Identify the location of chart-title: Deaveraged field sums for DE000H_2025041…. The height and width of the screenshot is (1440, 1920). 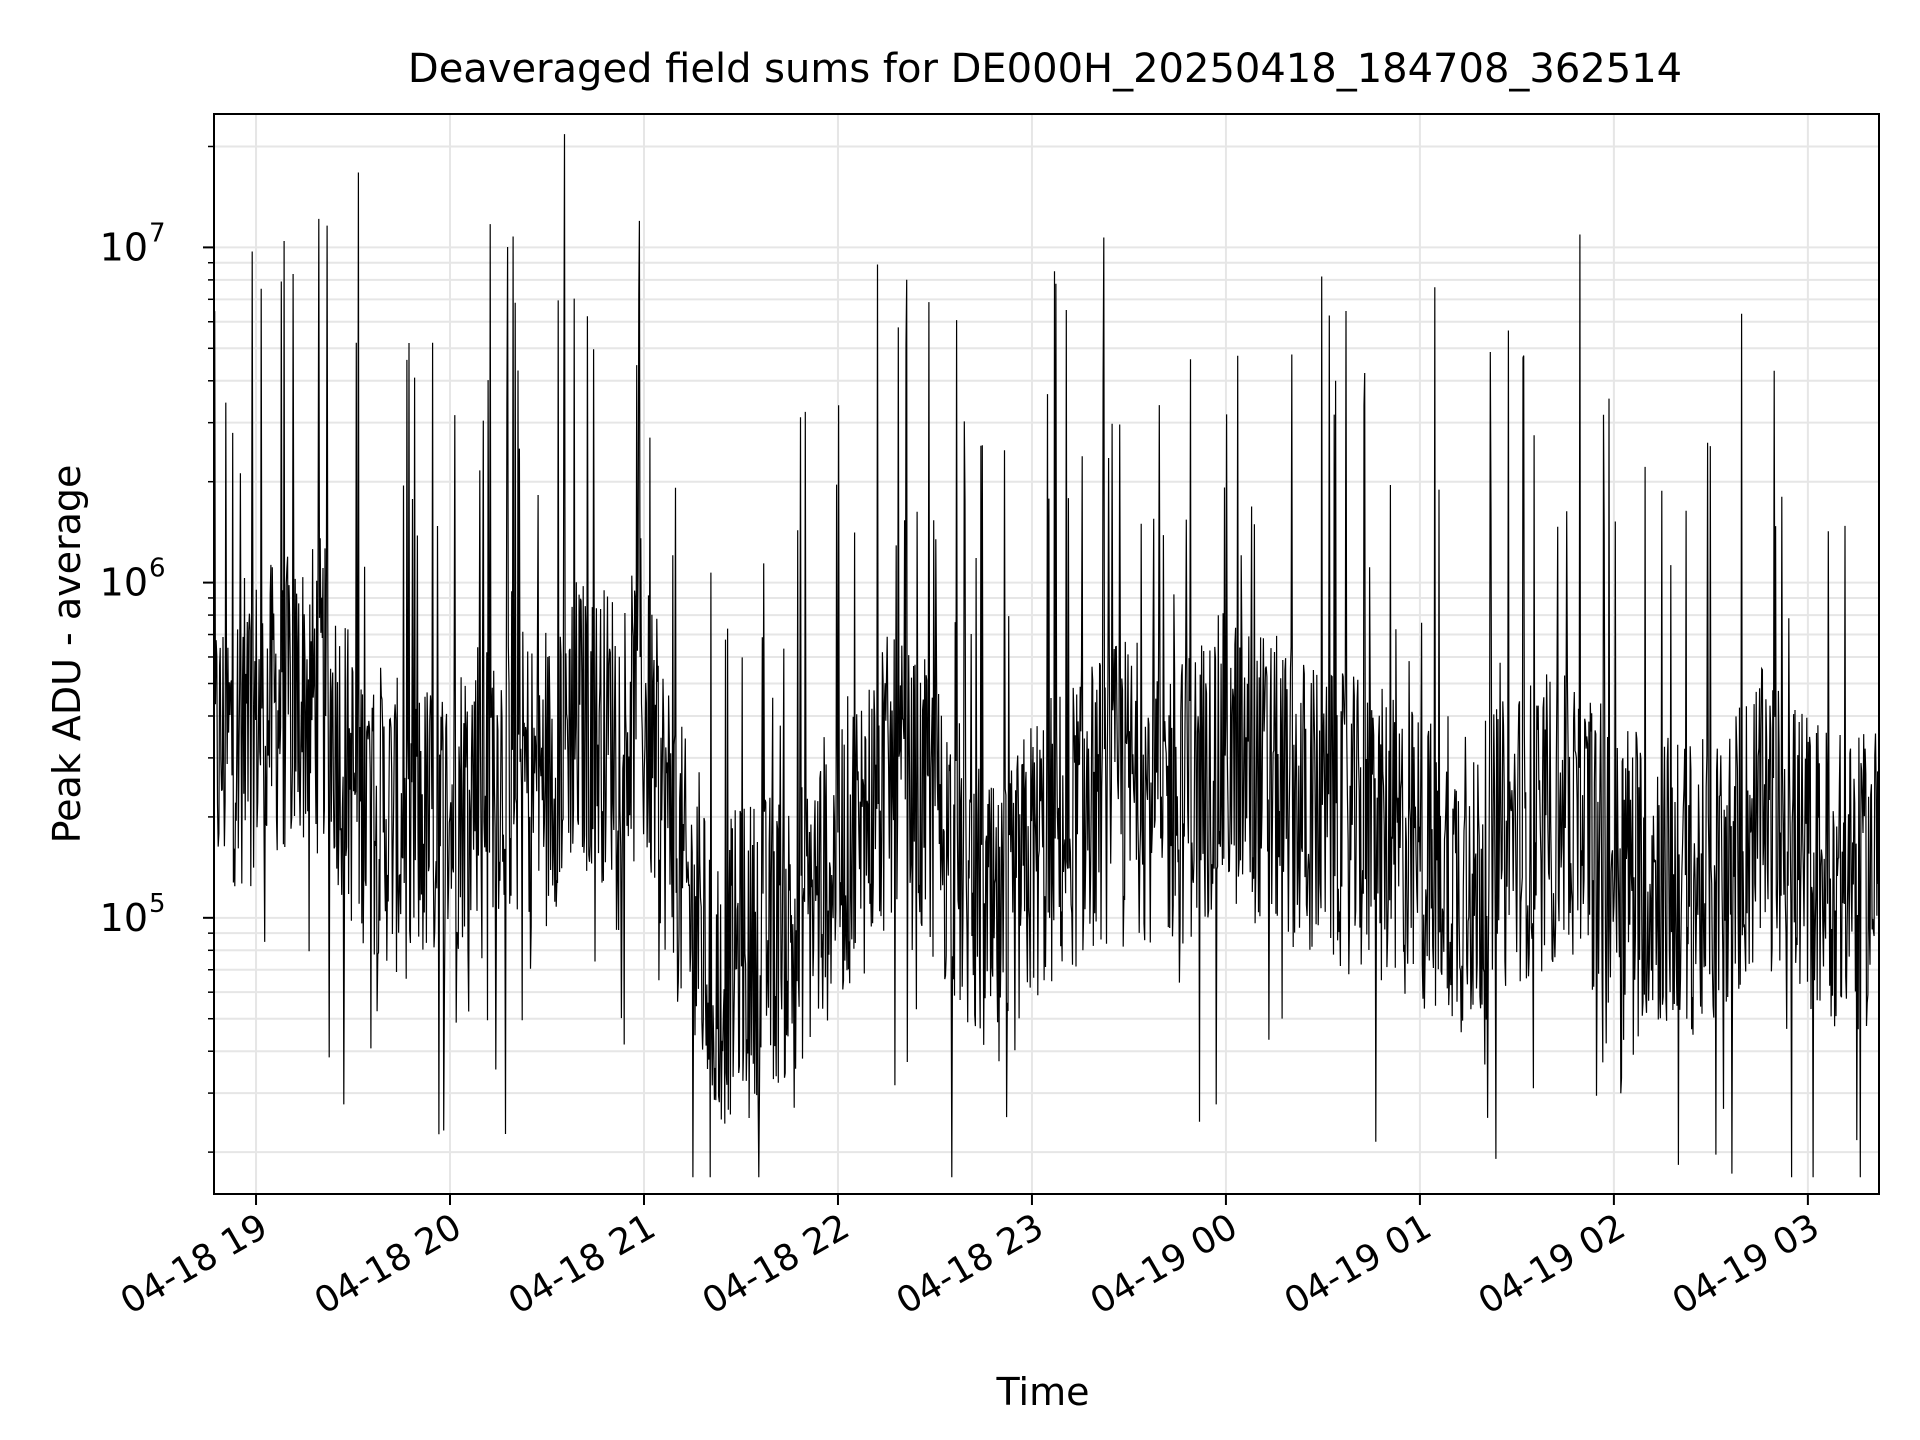
(1045, 69).